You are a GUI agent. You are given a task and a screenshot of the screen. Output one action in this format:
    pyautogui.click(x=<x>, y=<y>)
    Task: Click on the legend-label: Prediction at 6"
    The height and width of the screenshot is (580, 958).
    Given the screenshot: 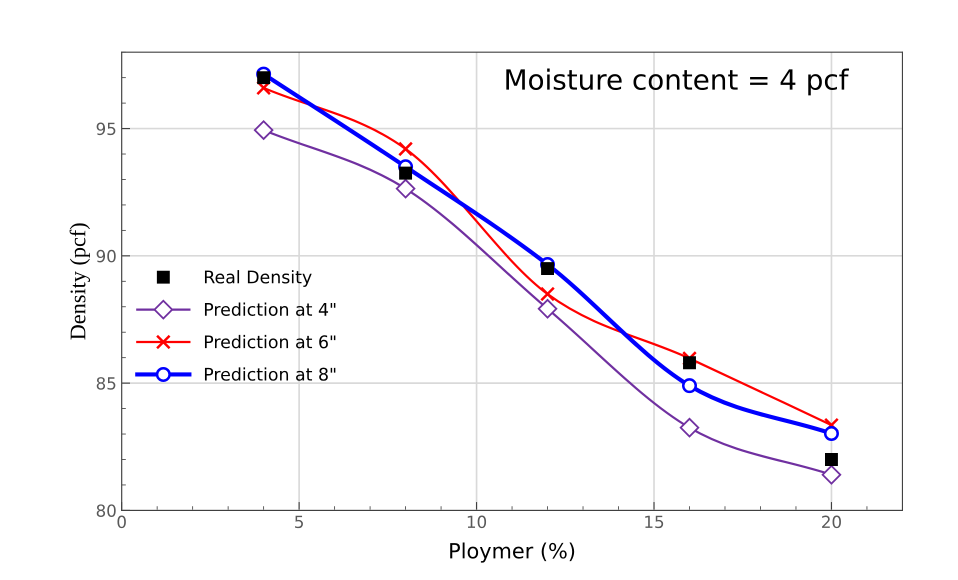 What is the action you would take?
    pyautogui.click(x=270, y=341)
    